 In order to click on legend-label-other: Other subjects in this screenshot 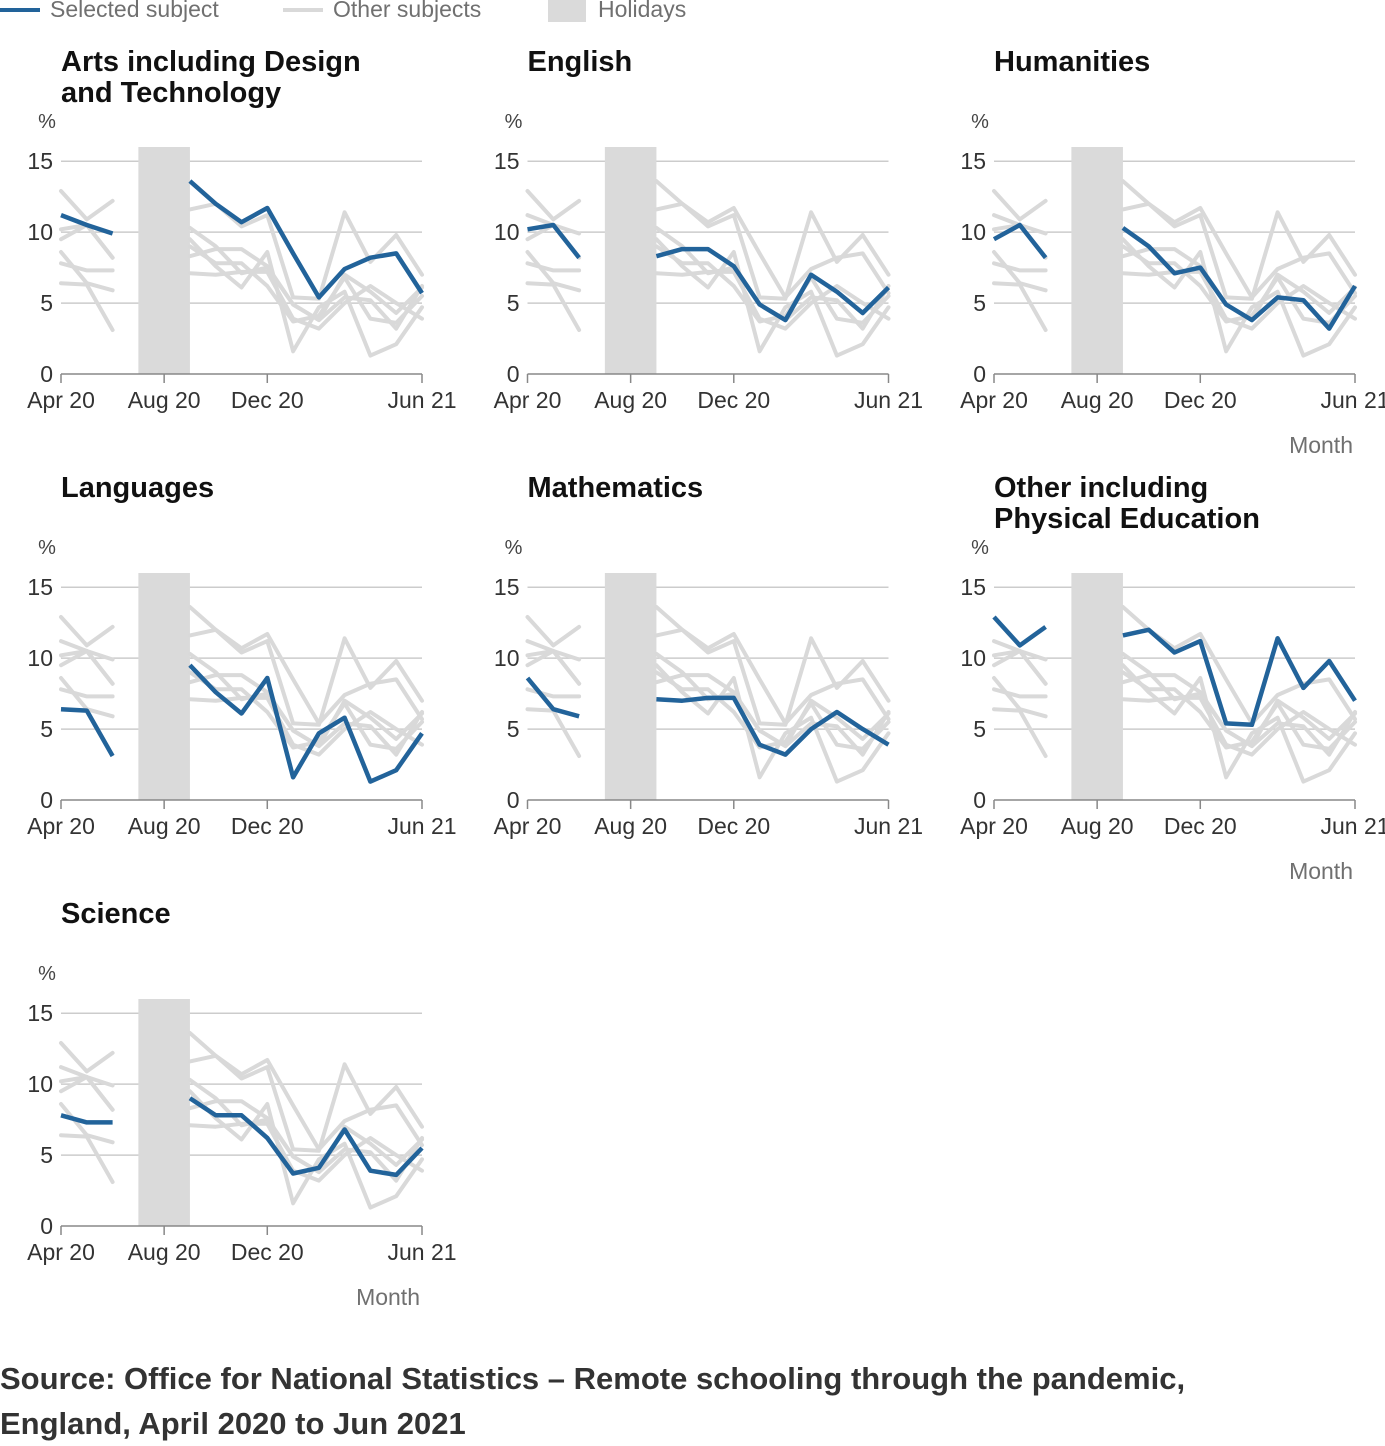, I will do `click(407, 11)`.